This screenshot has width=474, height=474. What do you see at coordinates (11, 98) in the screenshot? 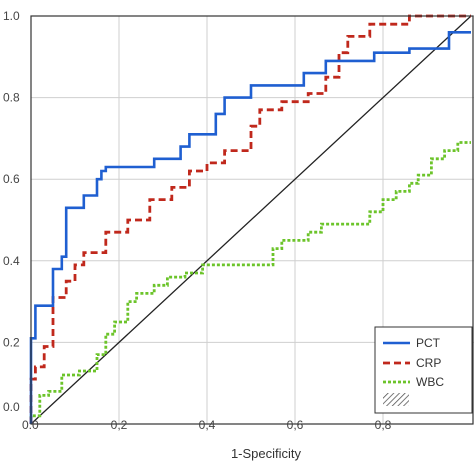
I see `y-tick-label: 0.8` at bounding box center [11, 98].